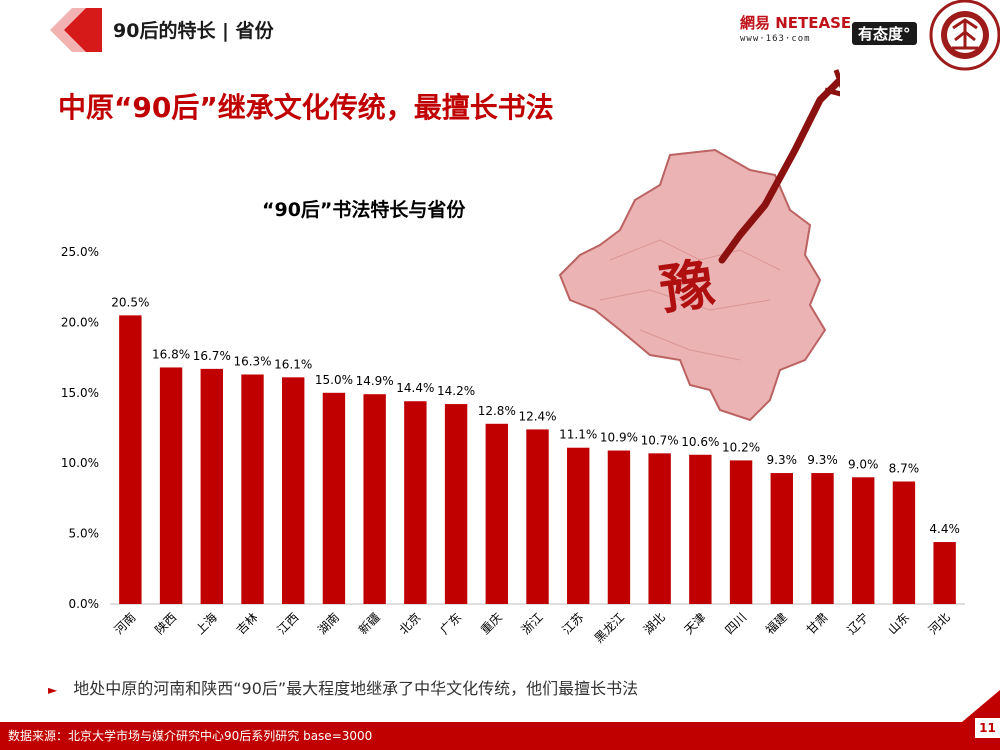 Image resolution: width=1000 pixels, height=750 pixels. What do you see at coordinates (741, 447) in the screenshot?
I see `data-label: 10.2%` at bounding box center [741, 447].